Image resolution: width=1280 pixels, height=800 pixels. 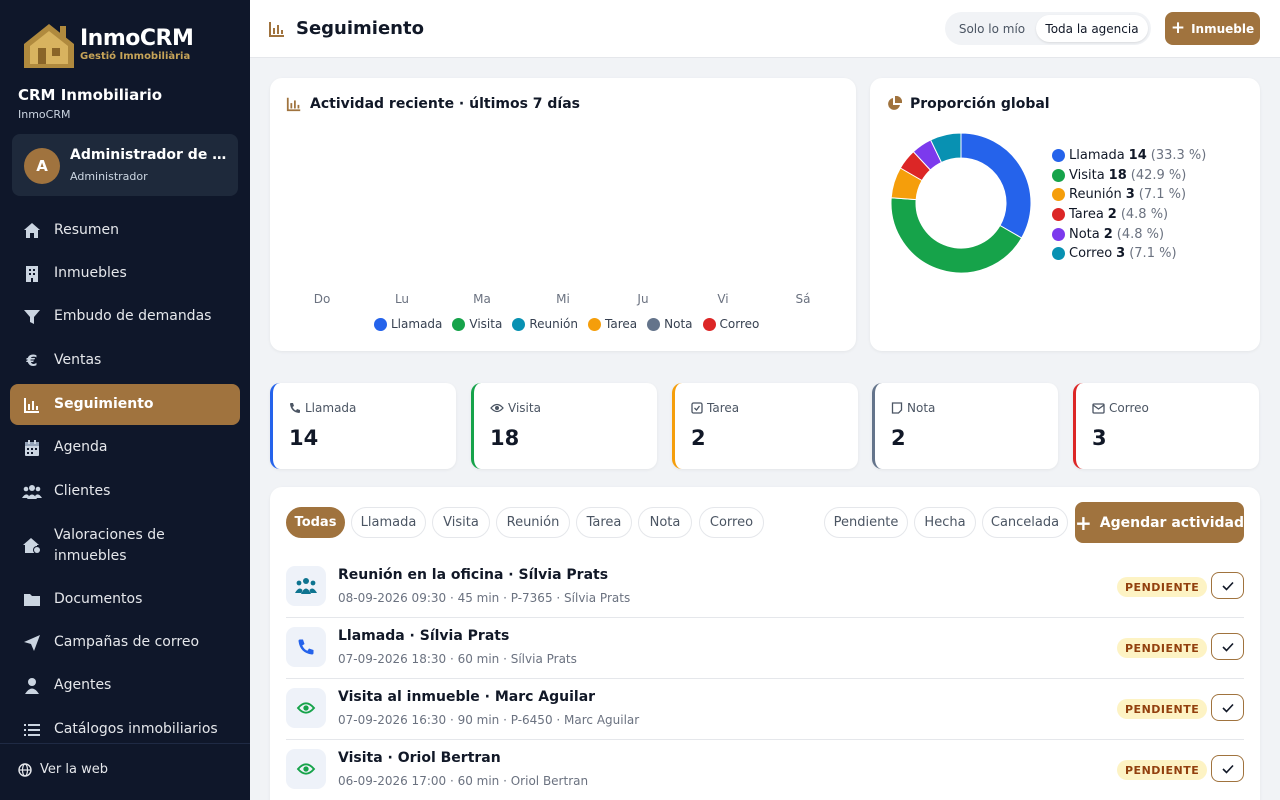 I want to click on sidebar-item-agenda: Agenda, so click(x=125, y=447).